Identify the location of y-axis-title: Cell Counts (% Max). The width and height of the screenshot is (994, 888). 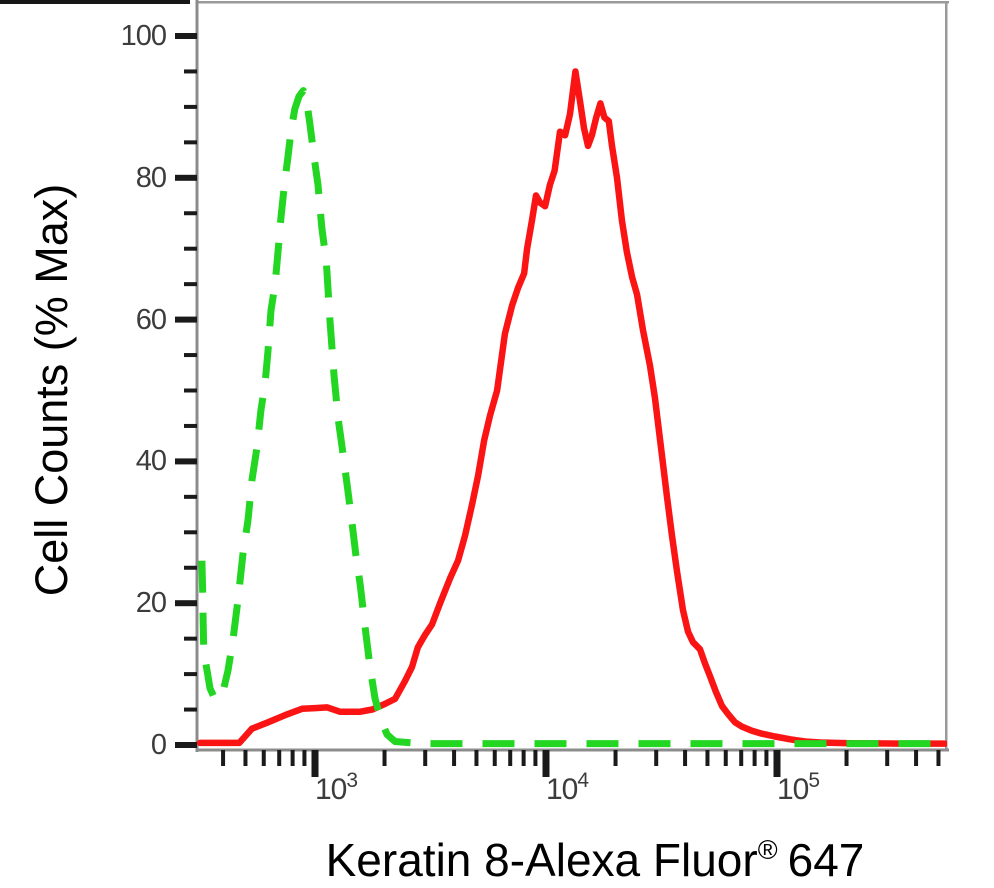
(51, 390).